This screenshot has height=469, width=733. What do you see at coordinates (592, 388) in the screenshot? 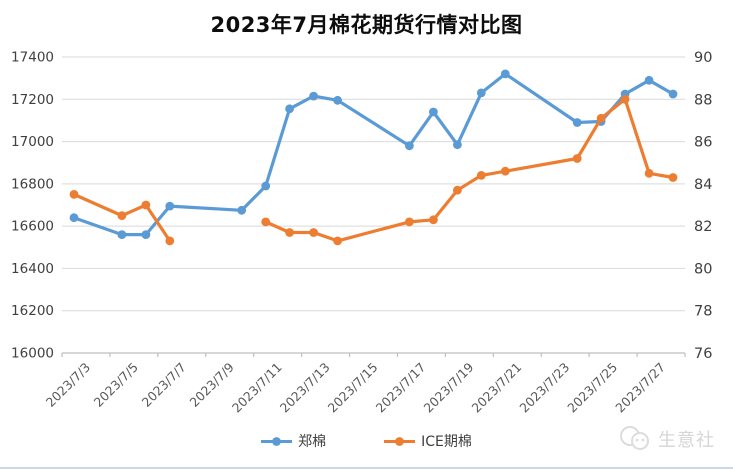
I see `x-axis-tick-label: 2023/7/25` at bounding box center [592, 388].